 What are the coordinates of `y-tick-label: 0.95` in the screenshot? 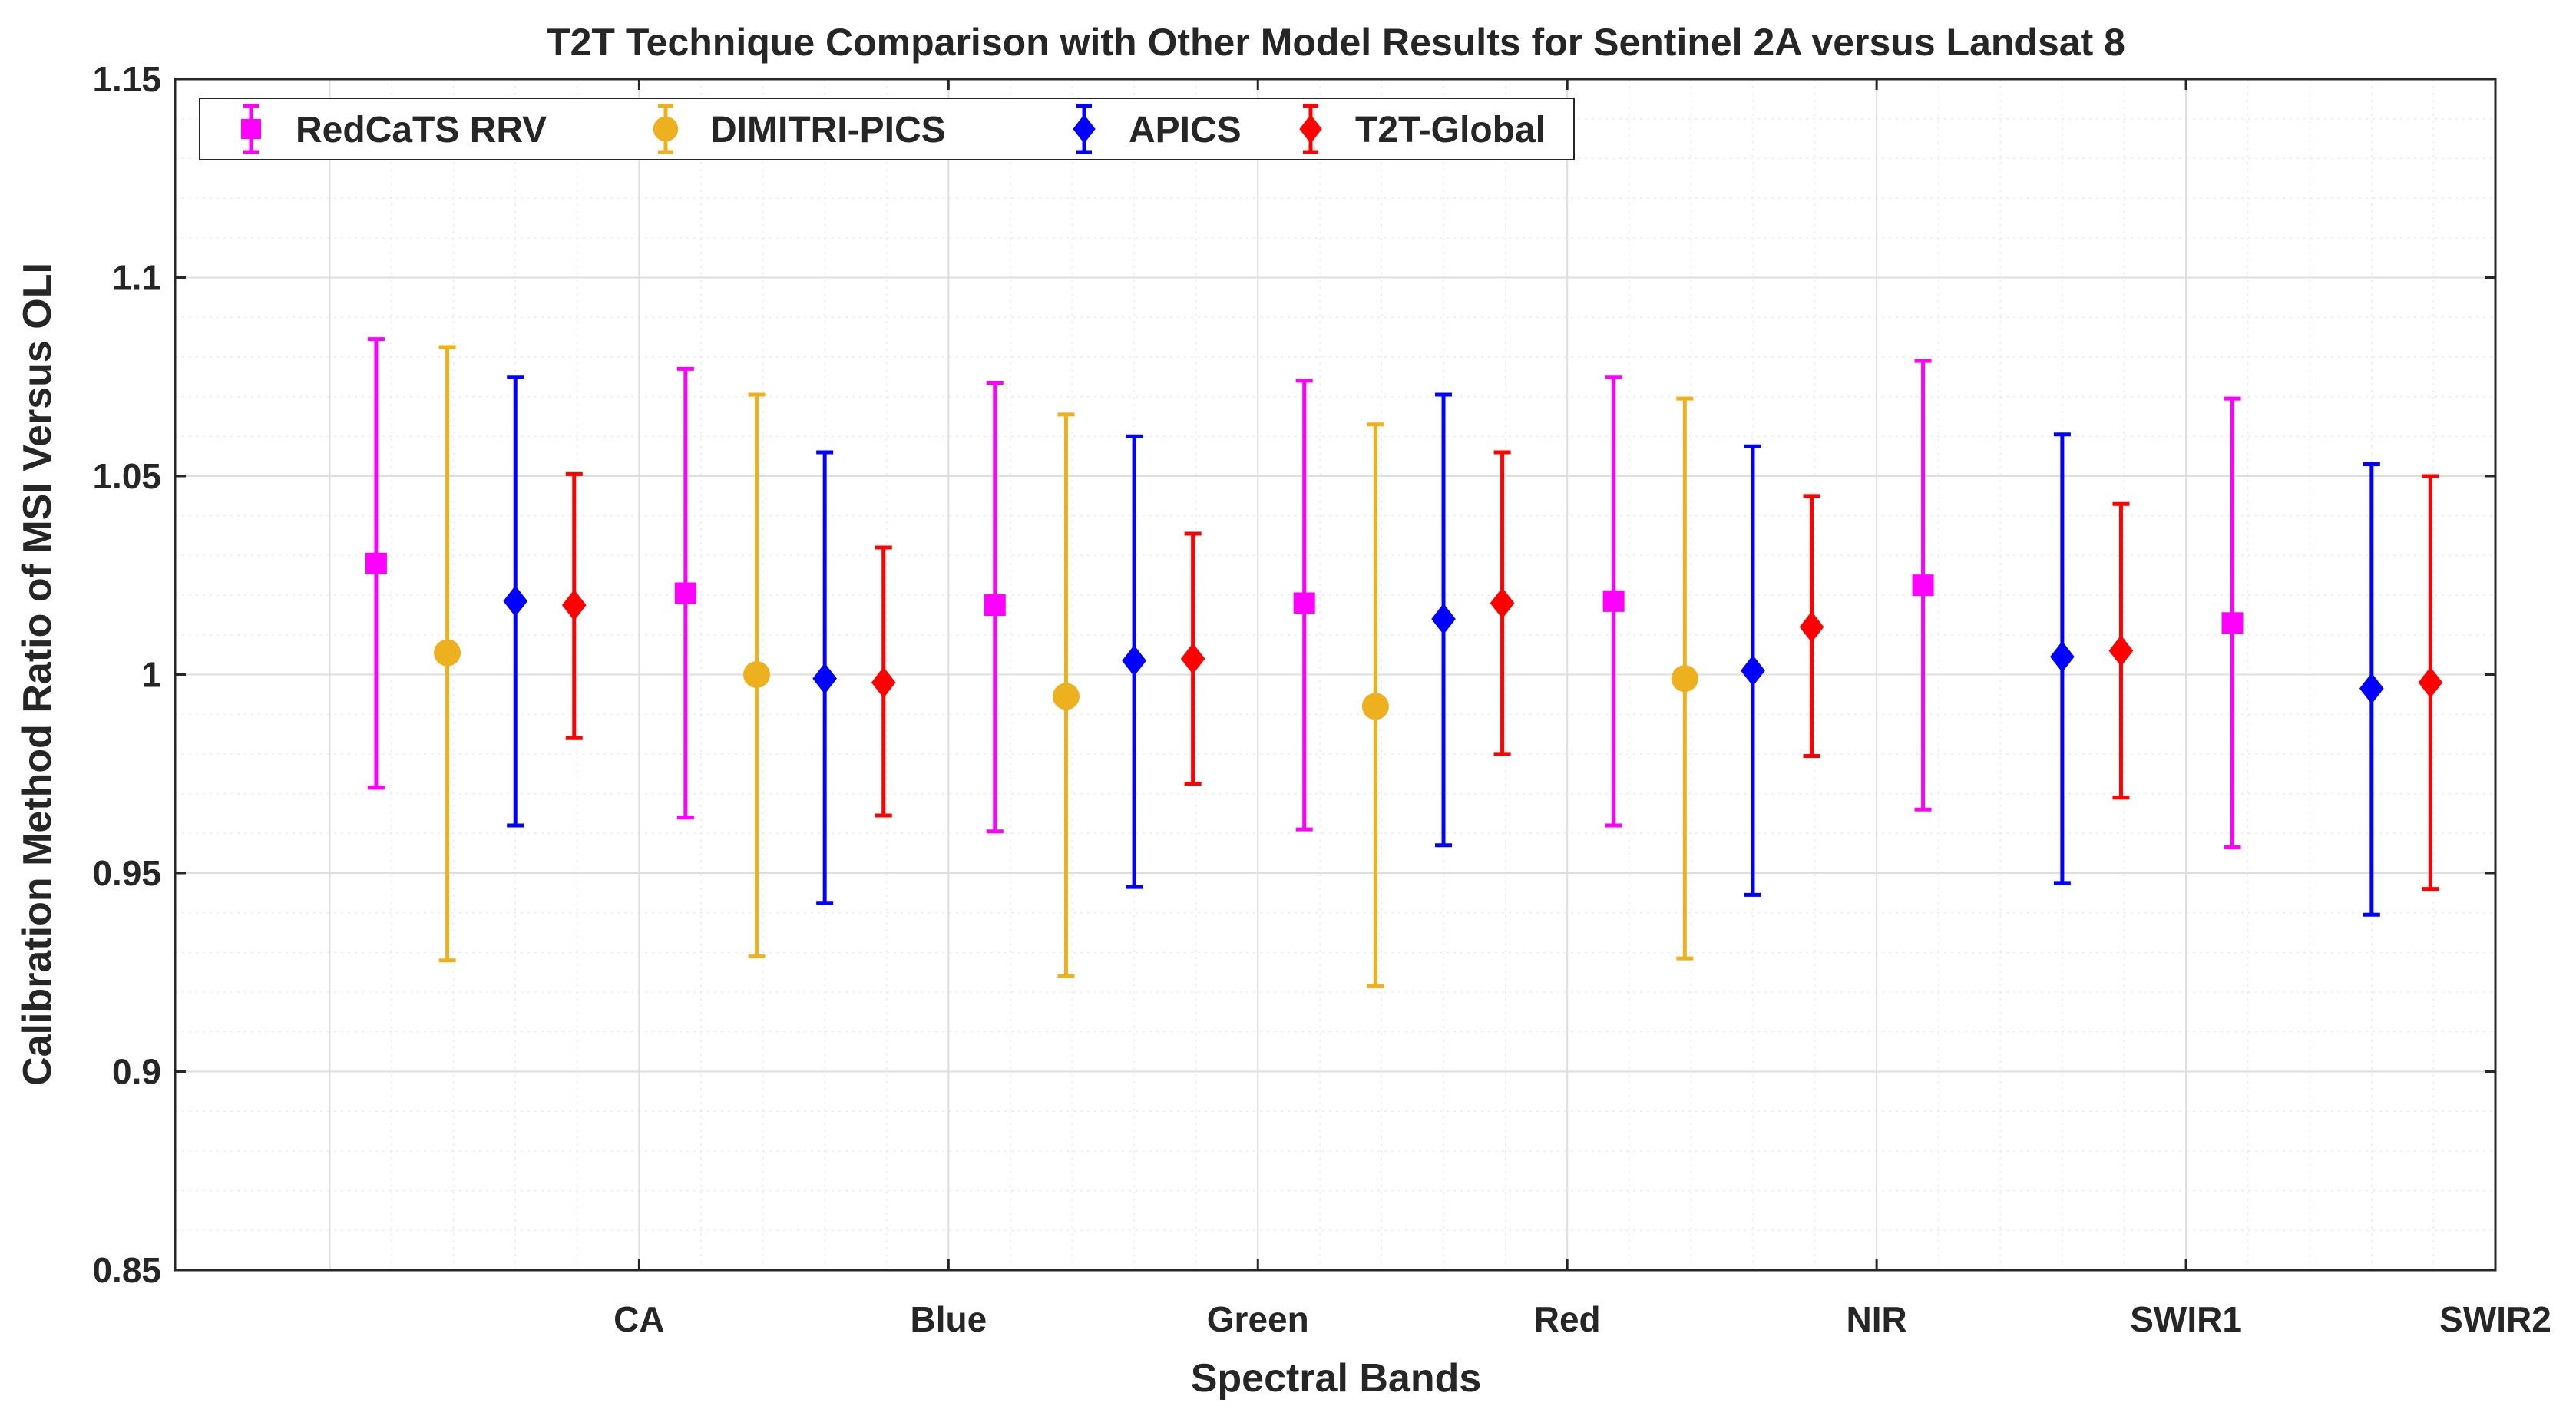 It's located at (126, 873).